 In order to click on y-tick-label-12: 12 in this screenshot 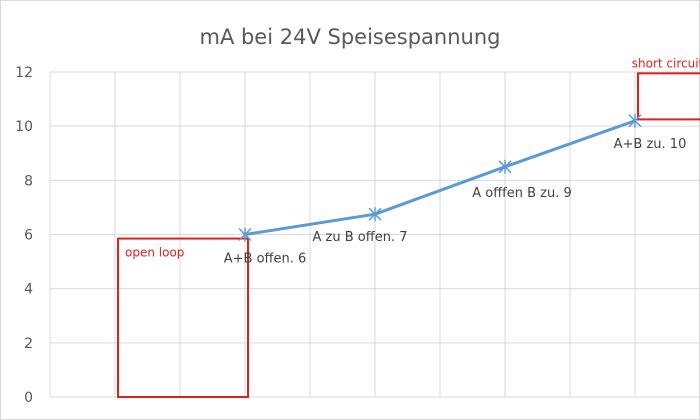, I will do `click(24, 73)`.